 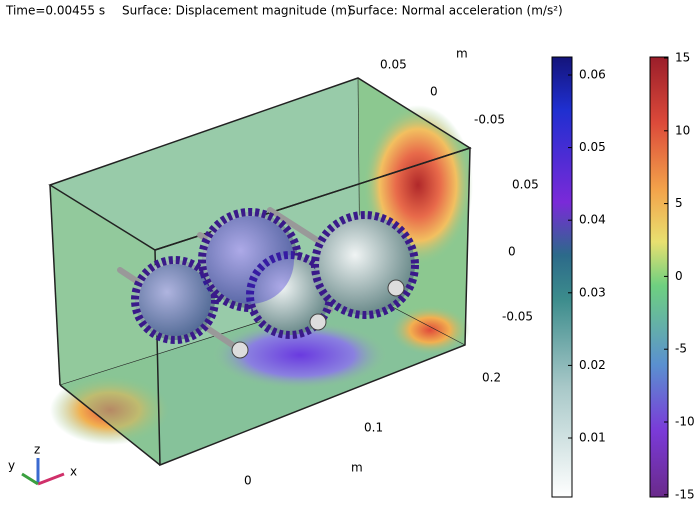 What do you see at coordinates (592, 220) in the screenshot?
I see `colorbar-tick-label: 0.04` at bounding box center [592, 220].